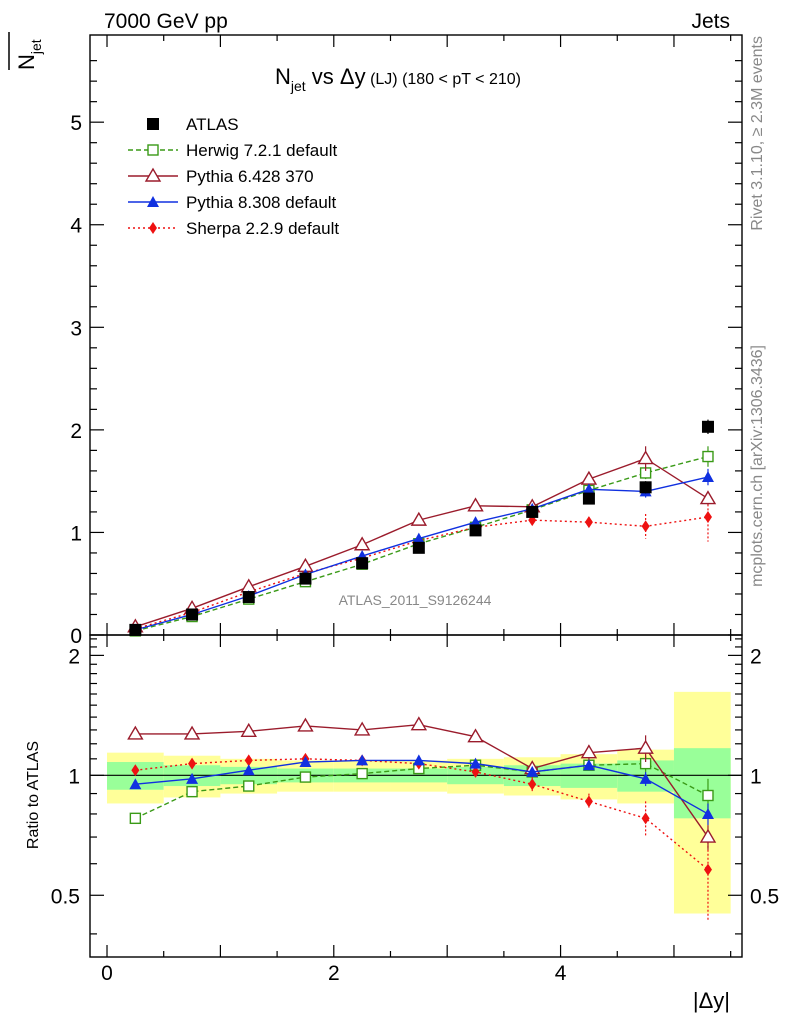  I want to click on ratio-y-axis-label: Ratio to ATLAS, so click(33, 795).